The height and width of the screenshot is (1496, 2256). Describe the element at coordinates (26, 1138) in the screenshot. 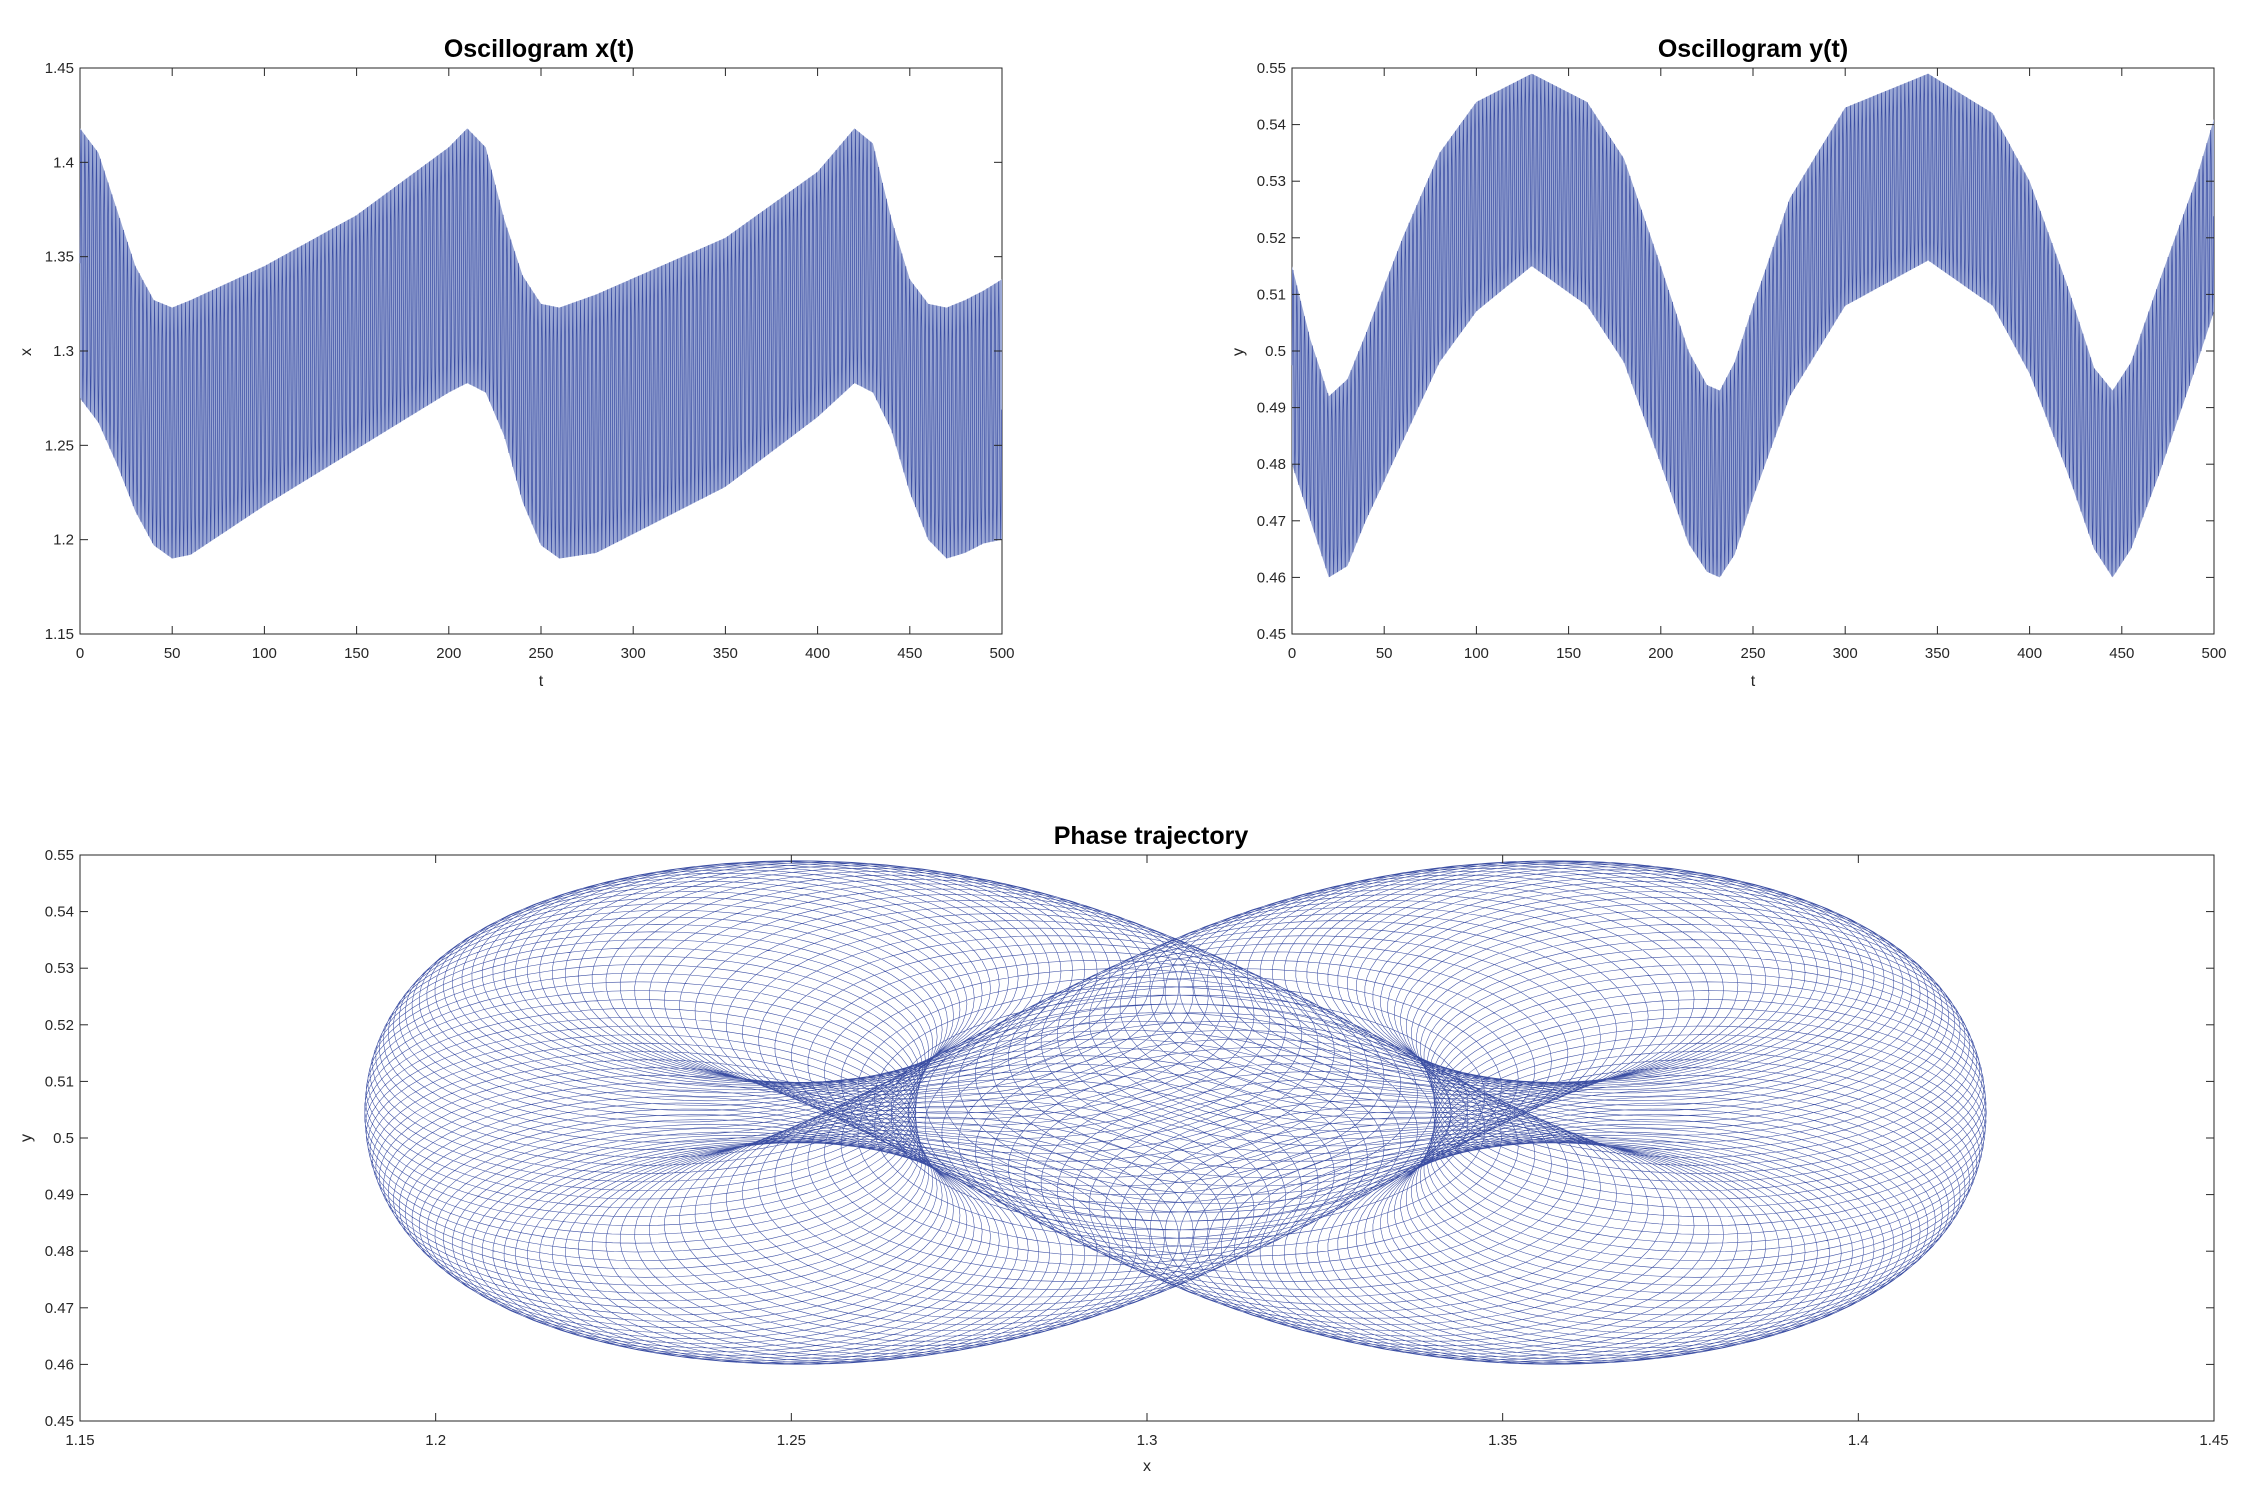

I see `ylabel-phase: y` at that location.